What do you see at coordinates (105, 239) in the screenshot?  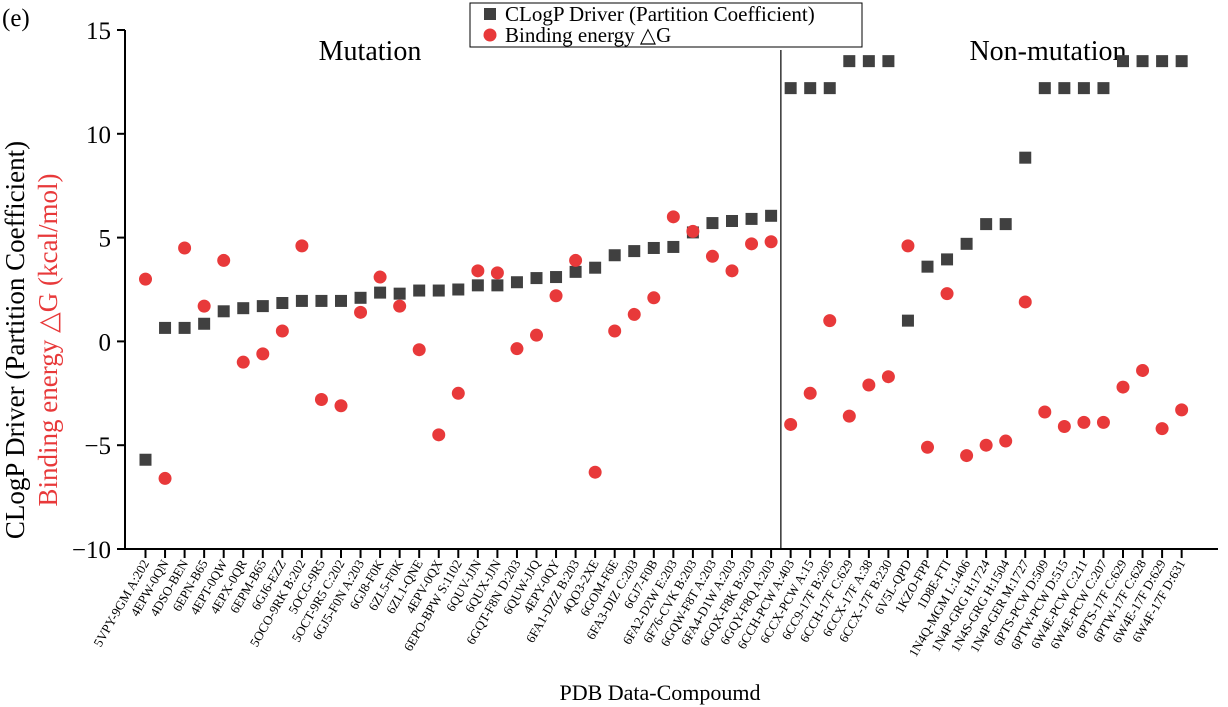 I see `y-tick-label: 5` at bounding box center [105, 239].